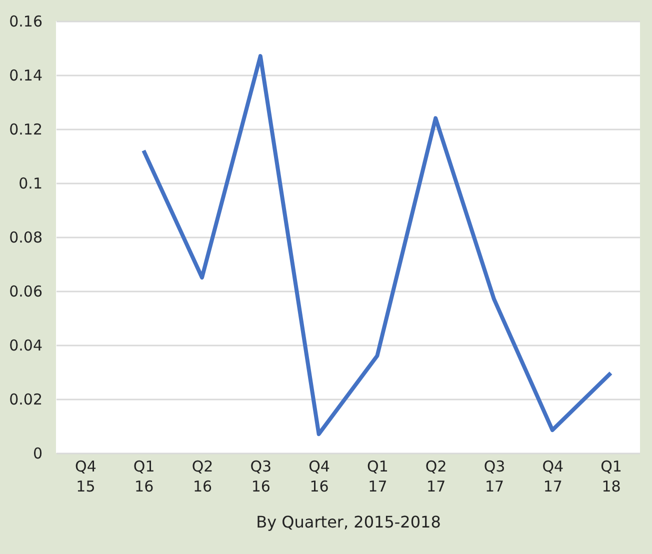 This screenshot has height=554, width=652. I want to click on x-tick-label: Q1 18, so click(611, 477).